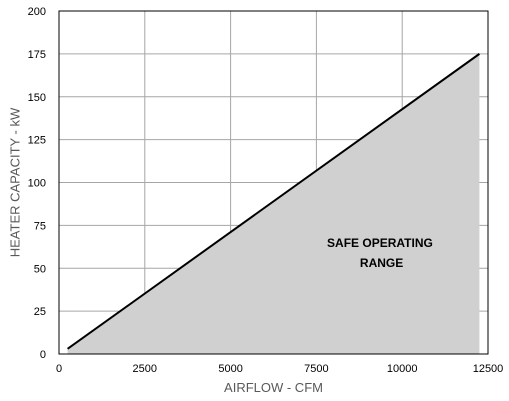  What do you see at coordinates (380, 243) in the screenshot?
I see `annotation-line-1: SAFE OPERATING` at bounding box center [380, 243].